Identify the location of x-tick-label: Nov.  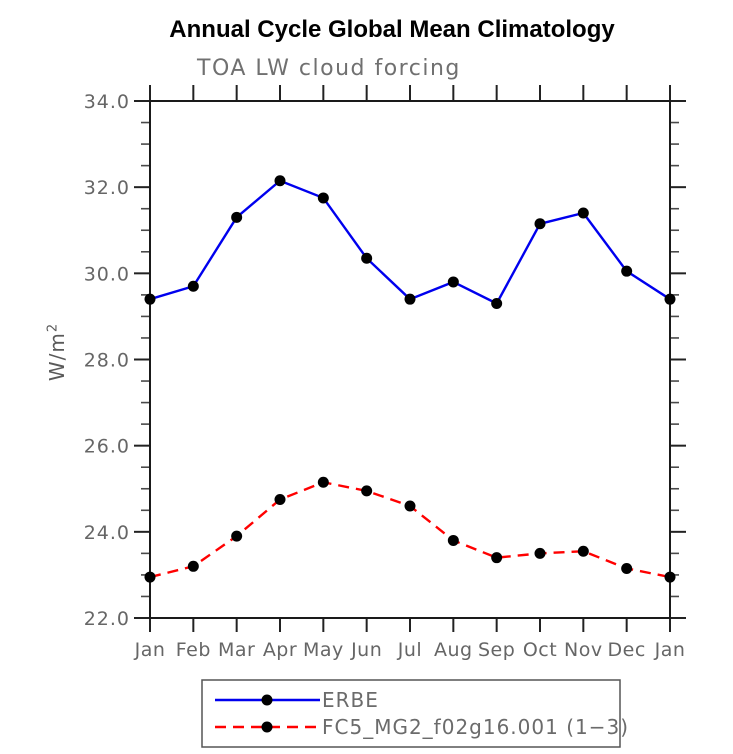
(583, 650).